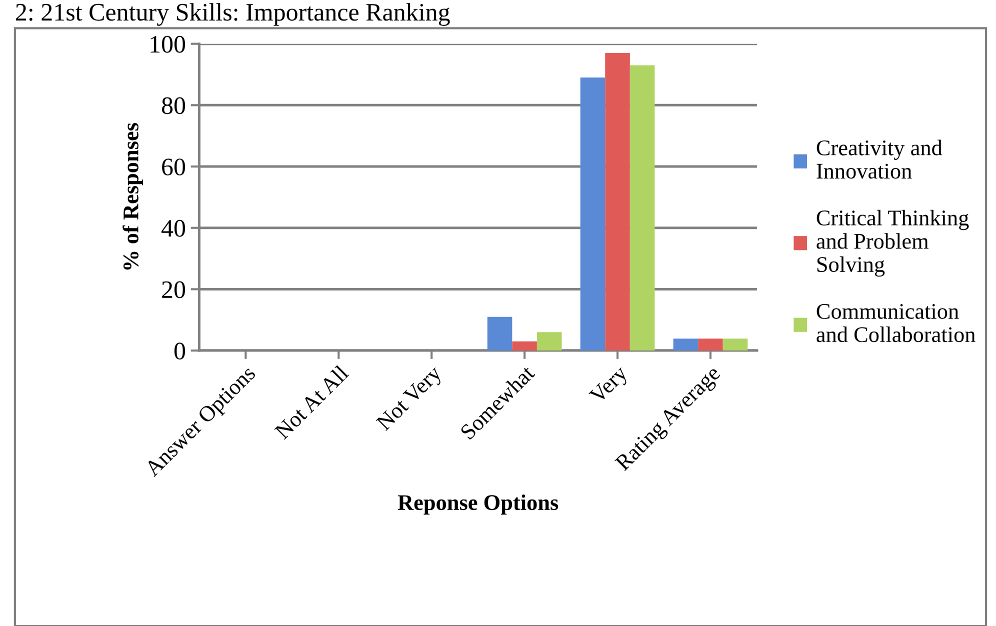 This screenshot has width=996, height=626. I want to click on legend-label: Creativity and Innovation, so click(879, 159).